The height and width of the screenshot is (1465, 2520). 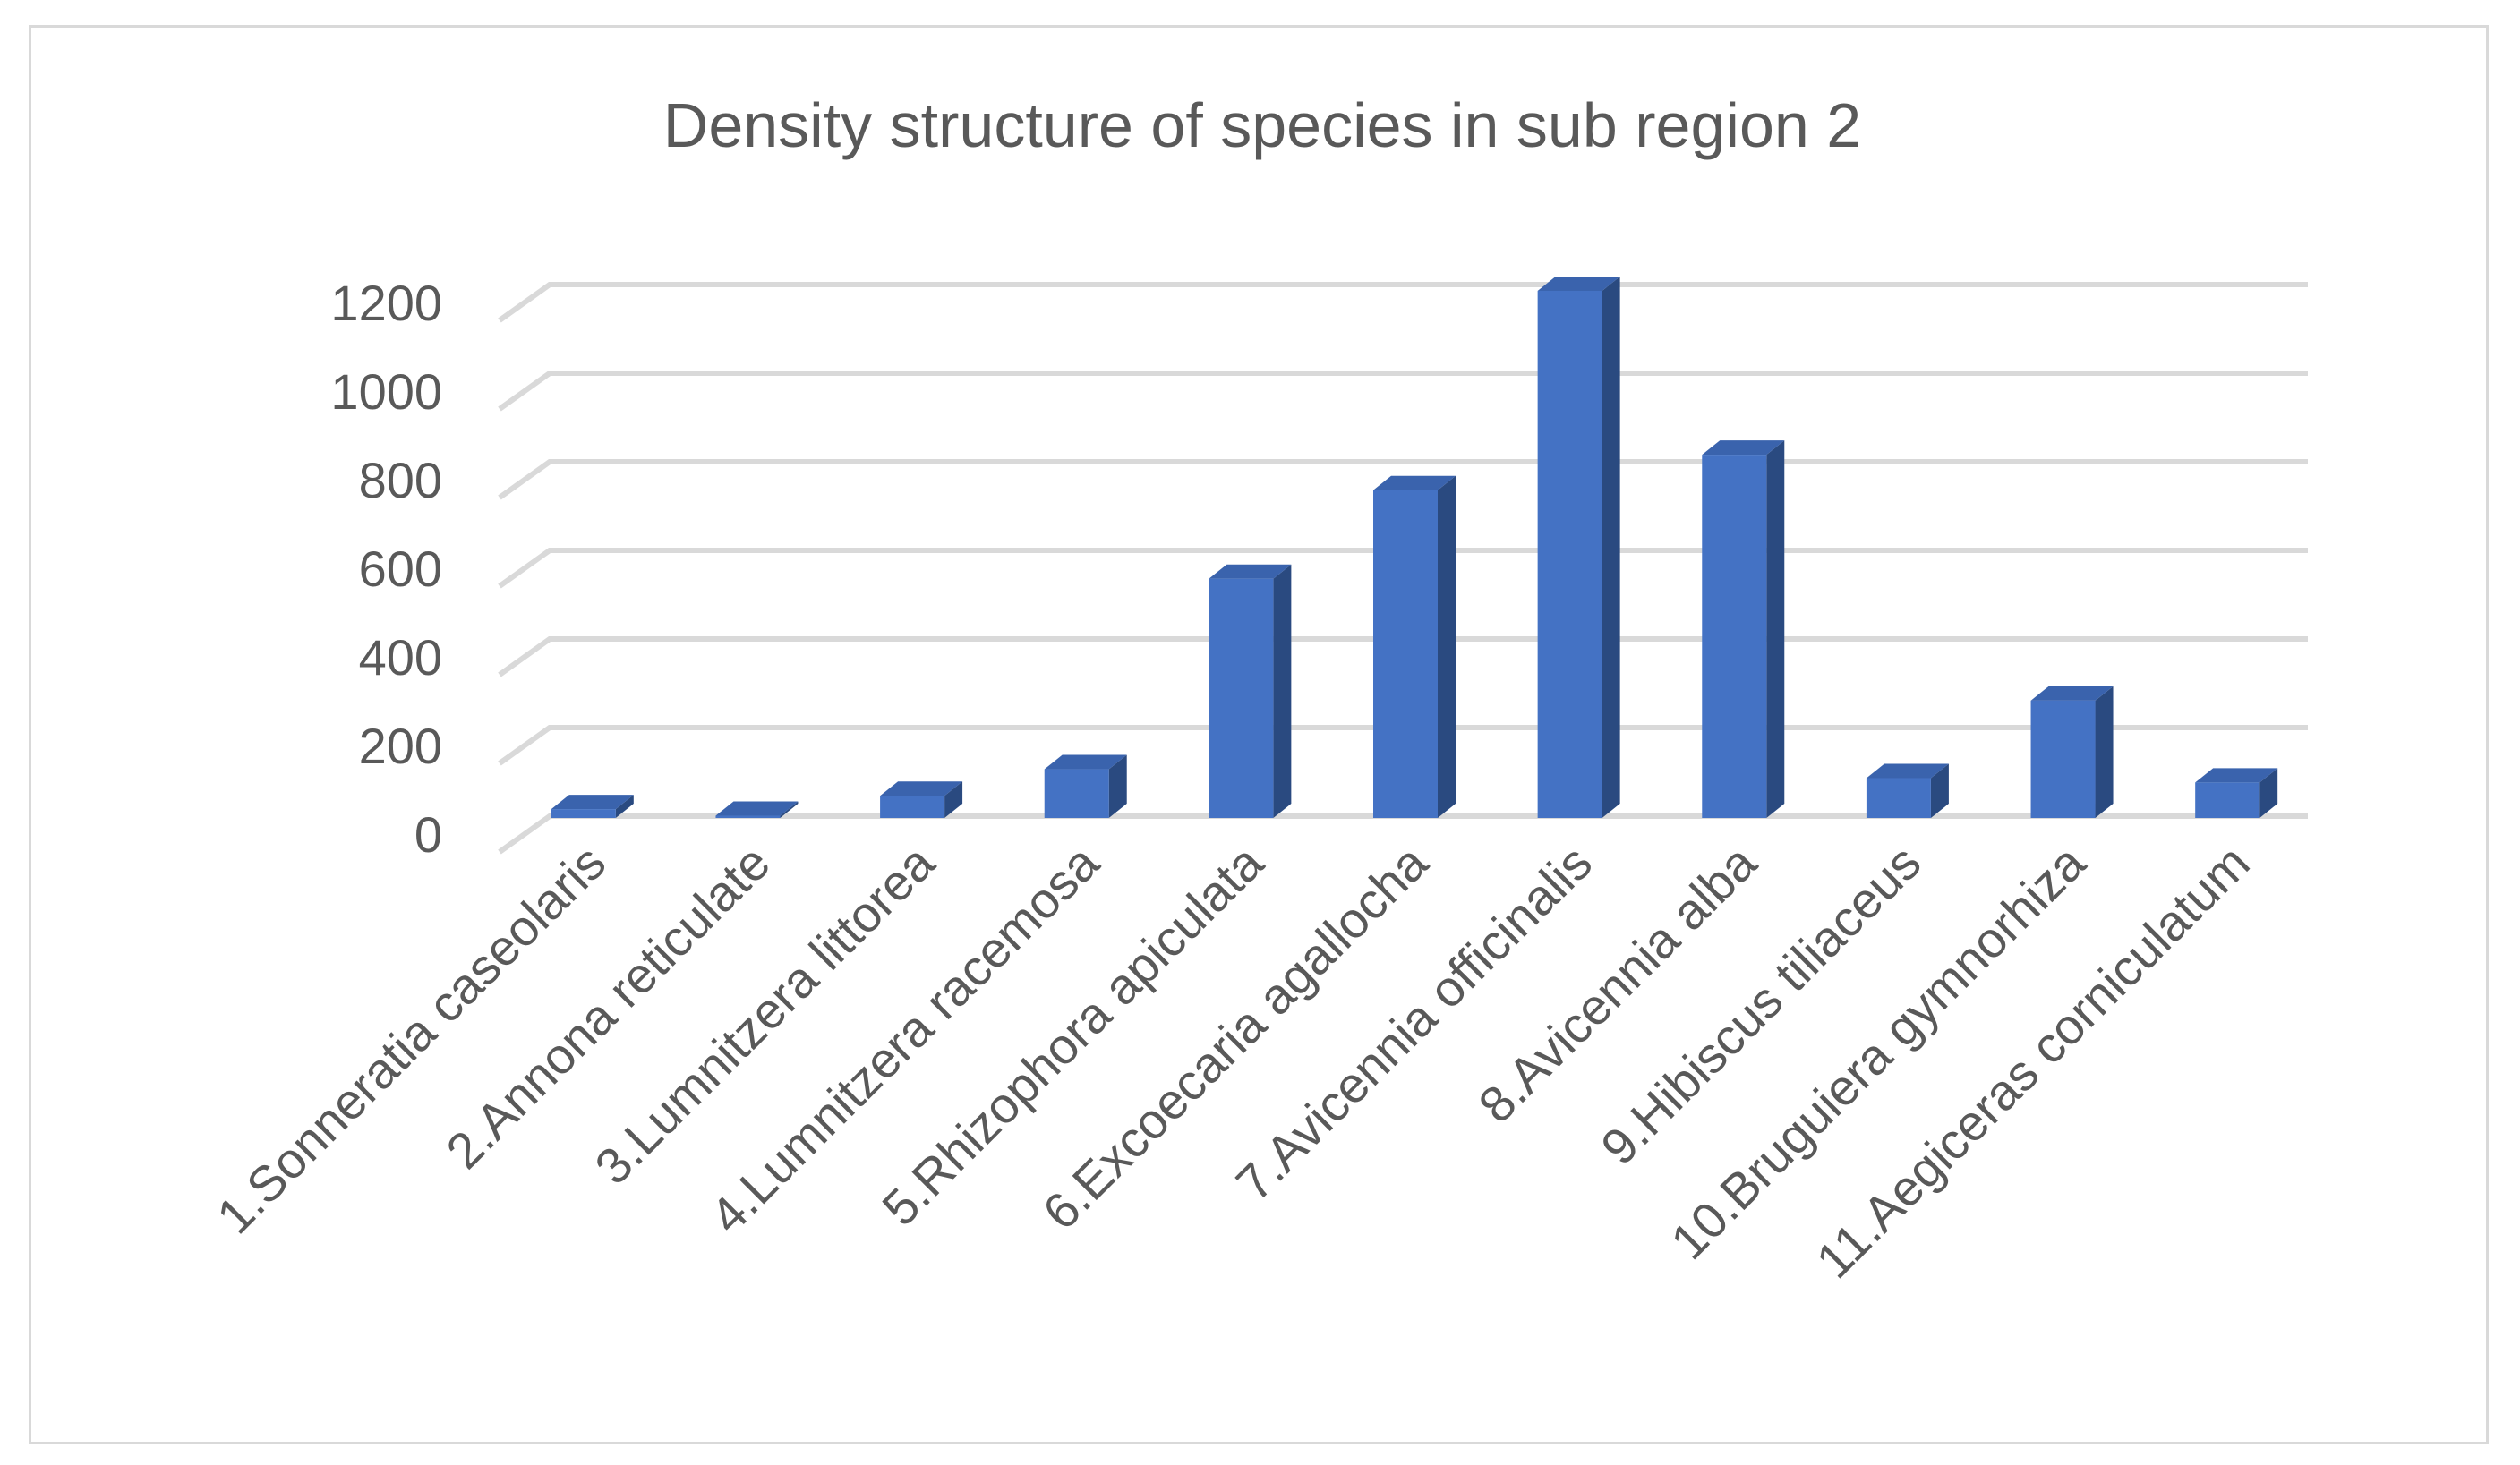 I want to click on x-category-label: 8.Avicennia alba, so click(x=1617, y=983).